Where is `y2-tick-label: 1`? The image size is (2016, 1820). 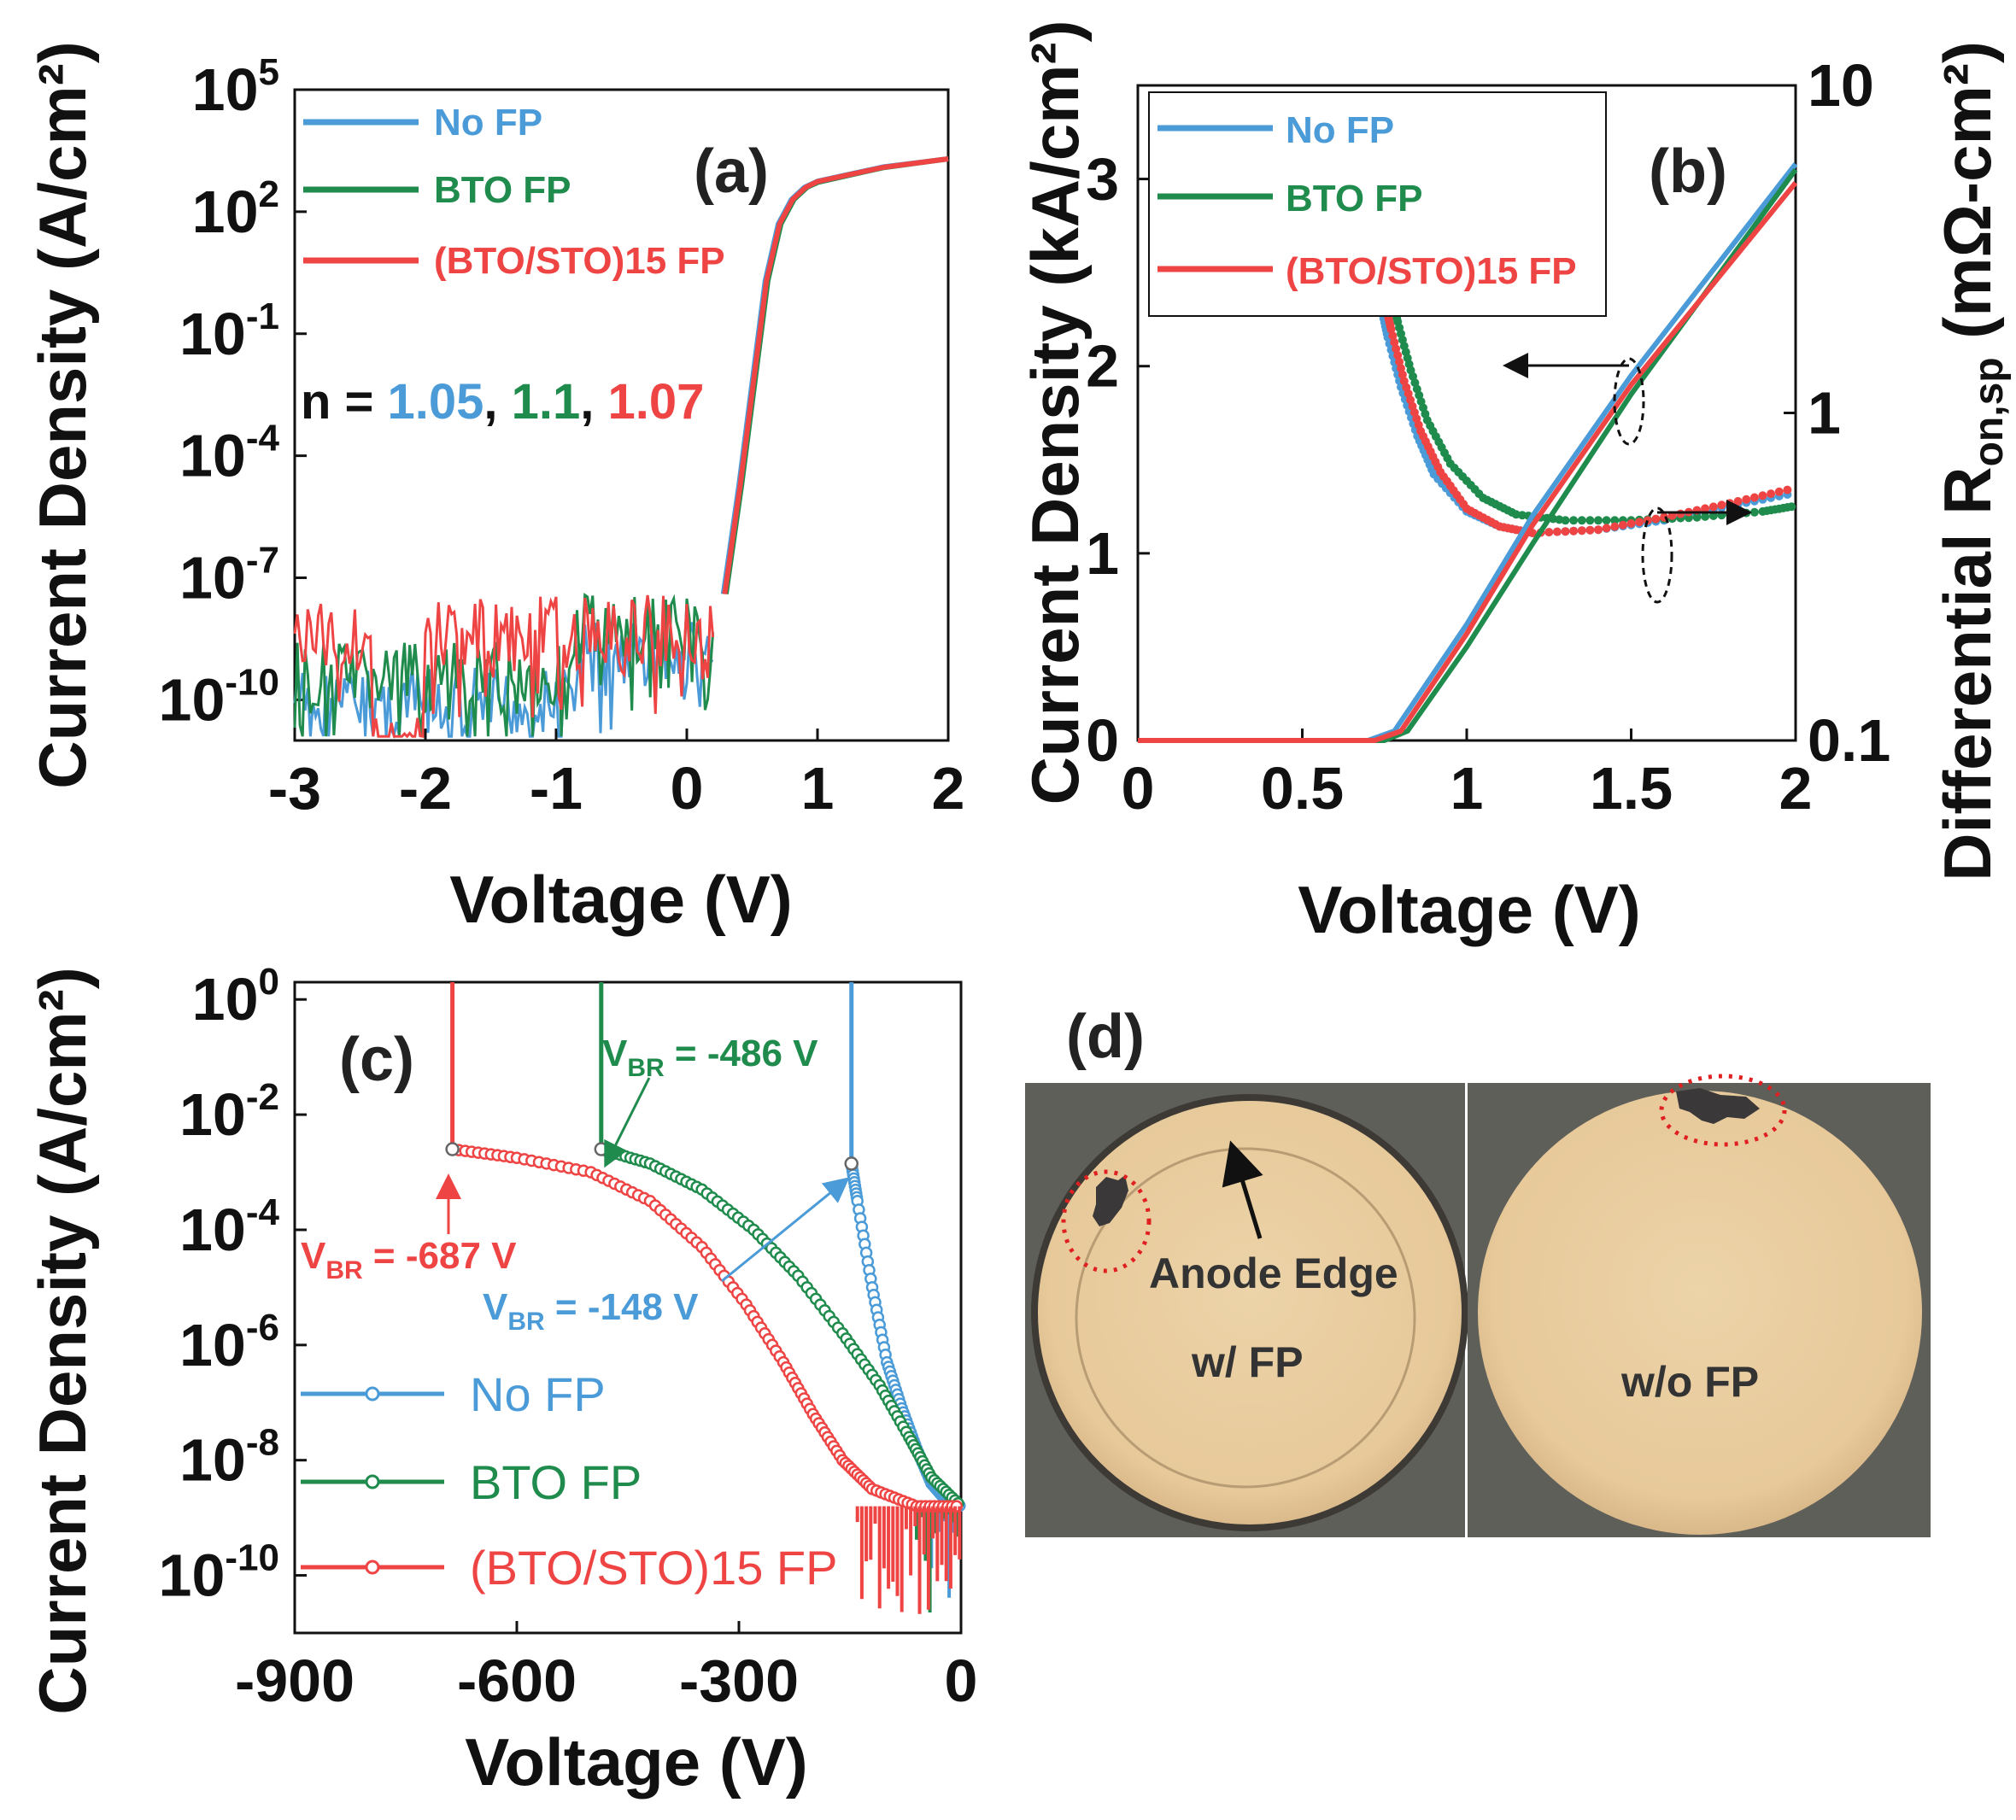 y2-tick-label: 1 is located at coordinates (1825, 414).